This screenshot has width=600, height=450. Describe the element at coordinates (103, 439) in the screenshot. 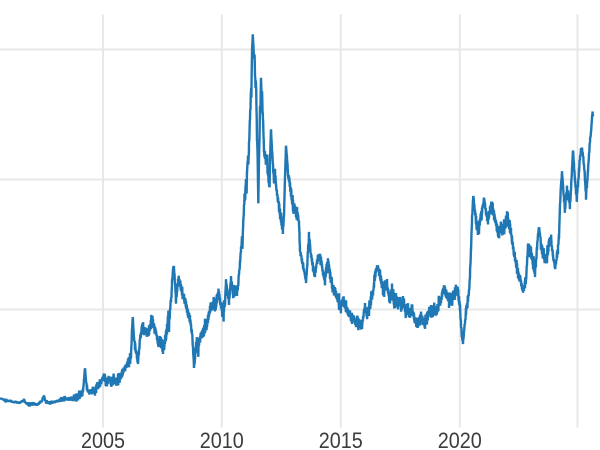

I see `svg-text: 2005` at that location.